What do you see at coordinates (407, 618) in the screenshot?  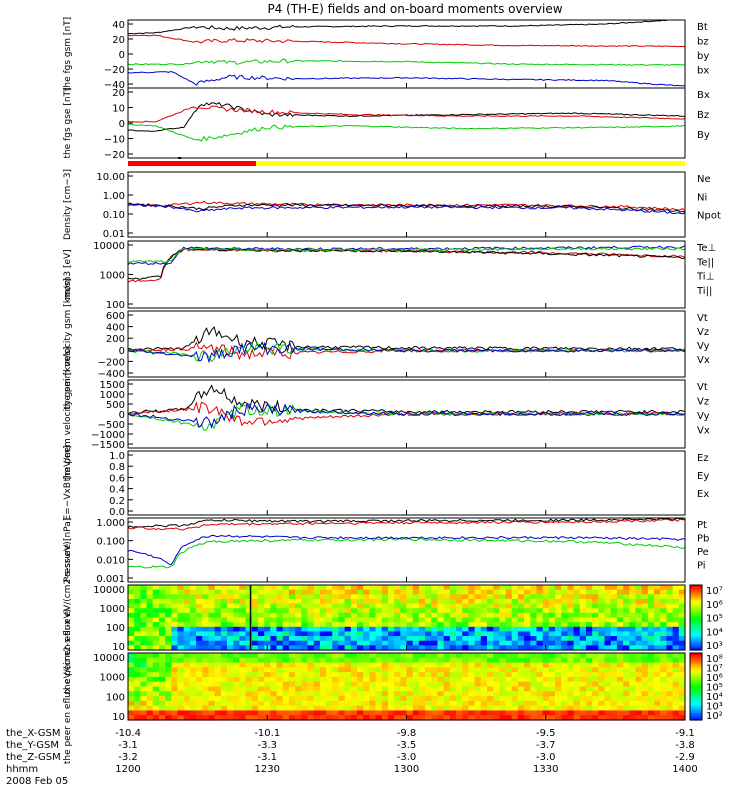 I see `heatmap-cells` at bounding box center [407, 618].